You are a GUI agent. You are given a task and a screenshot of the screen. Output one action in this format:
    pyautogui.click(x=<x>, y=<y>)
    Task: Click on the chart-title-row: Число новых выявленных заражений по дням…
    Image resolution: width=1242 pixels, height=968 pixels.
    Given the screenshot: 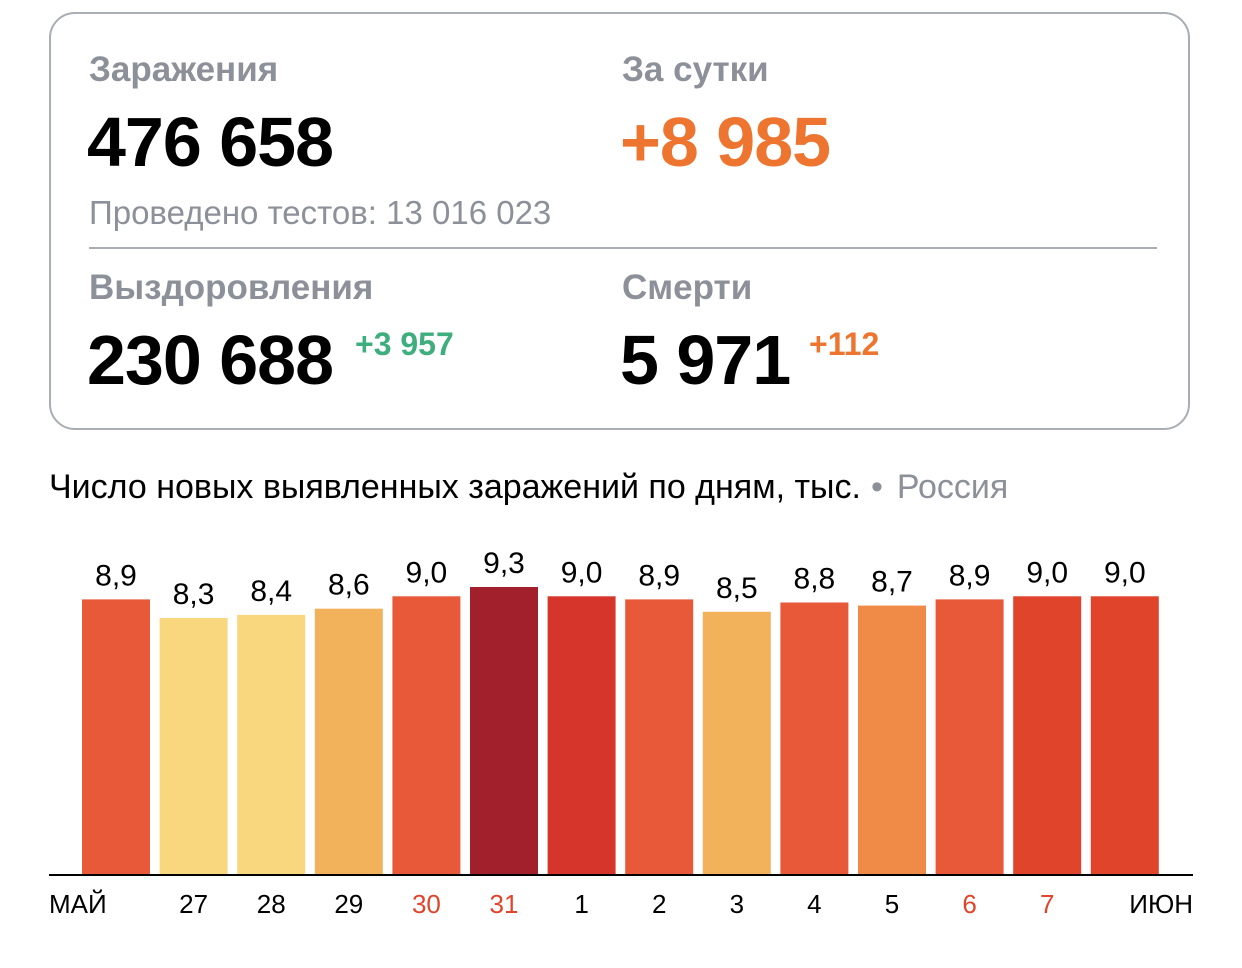 What is the action you would take?
    pyautogui.click(x=528, y=487)
    